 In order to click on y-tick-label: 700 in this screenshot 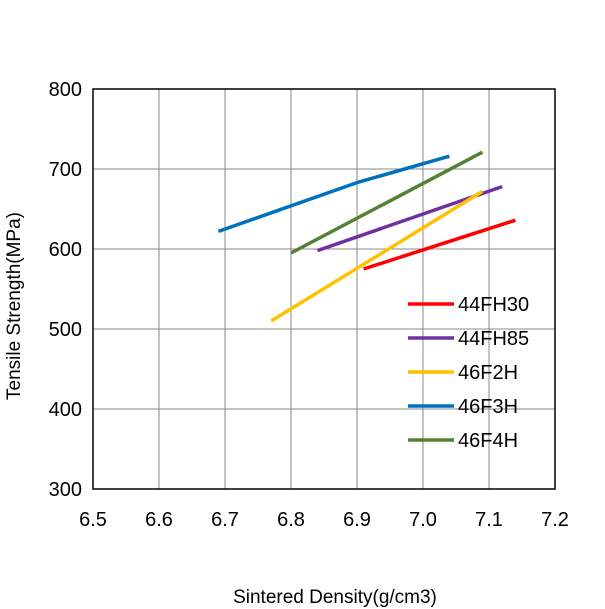, I will do `click(65, 170)`.